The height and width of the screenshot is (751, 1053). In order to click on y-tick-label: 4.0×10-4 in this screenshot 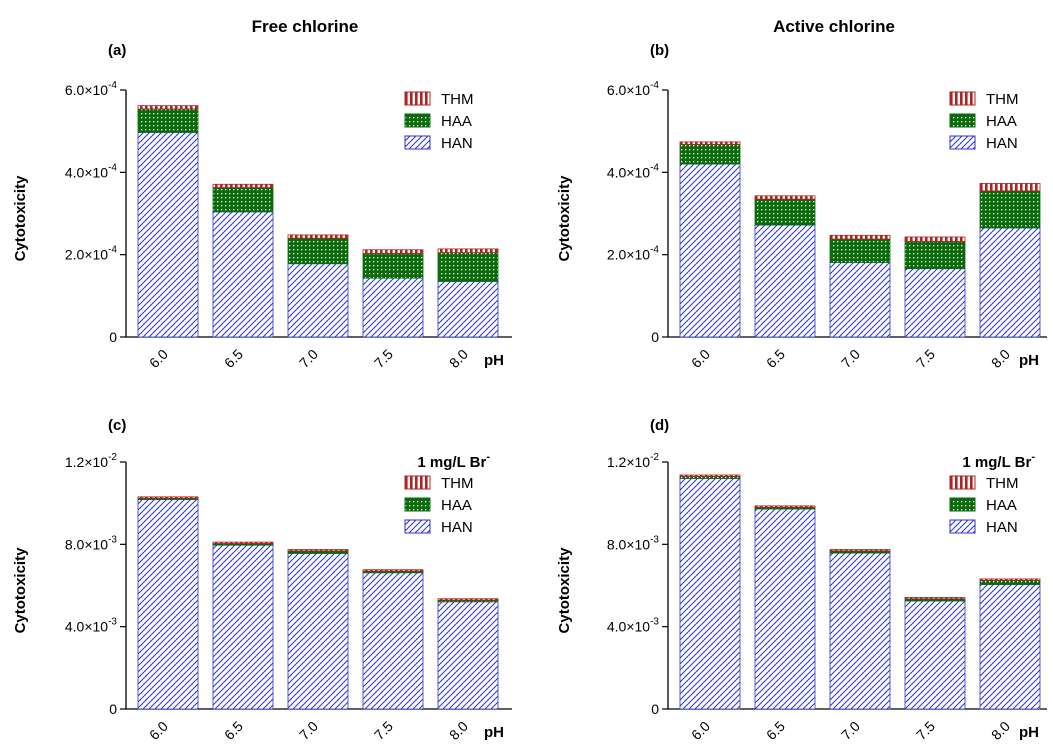, I will do `click(91, 171)`.